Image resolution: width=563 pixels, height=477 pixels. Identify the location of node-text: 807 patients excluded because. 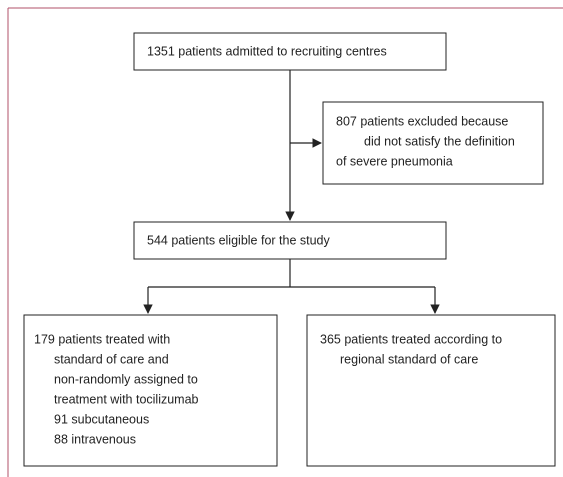
(422, 121).